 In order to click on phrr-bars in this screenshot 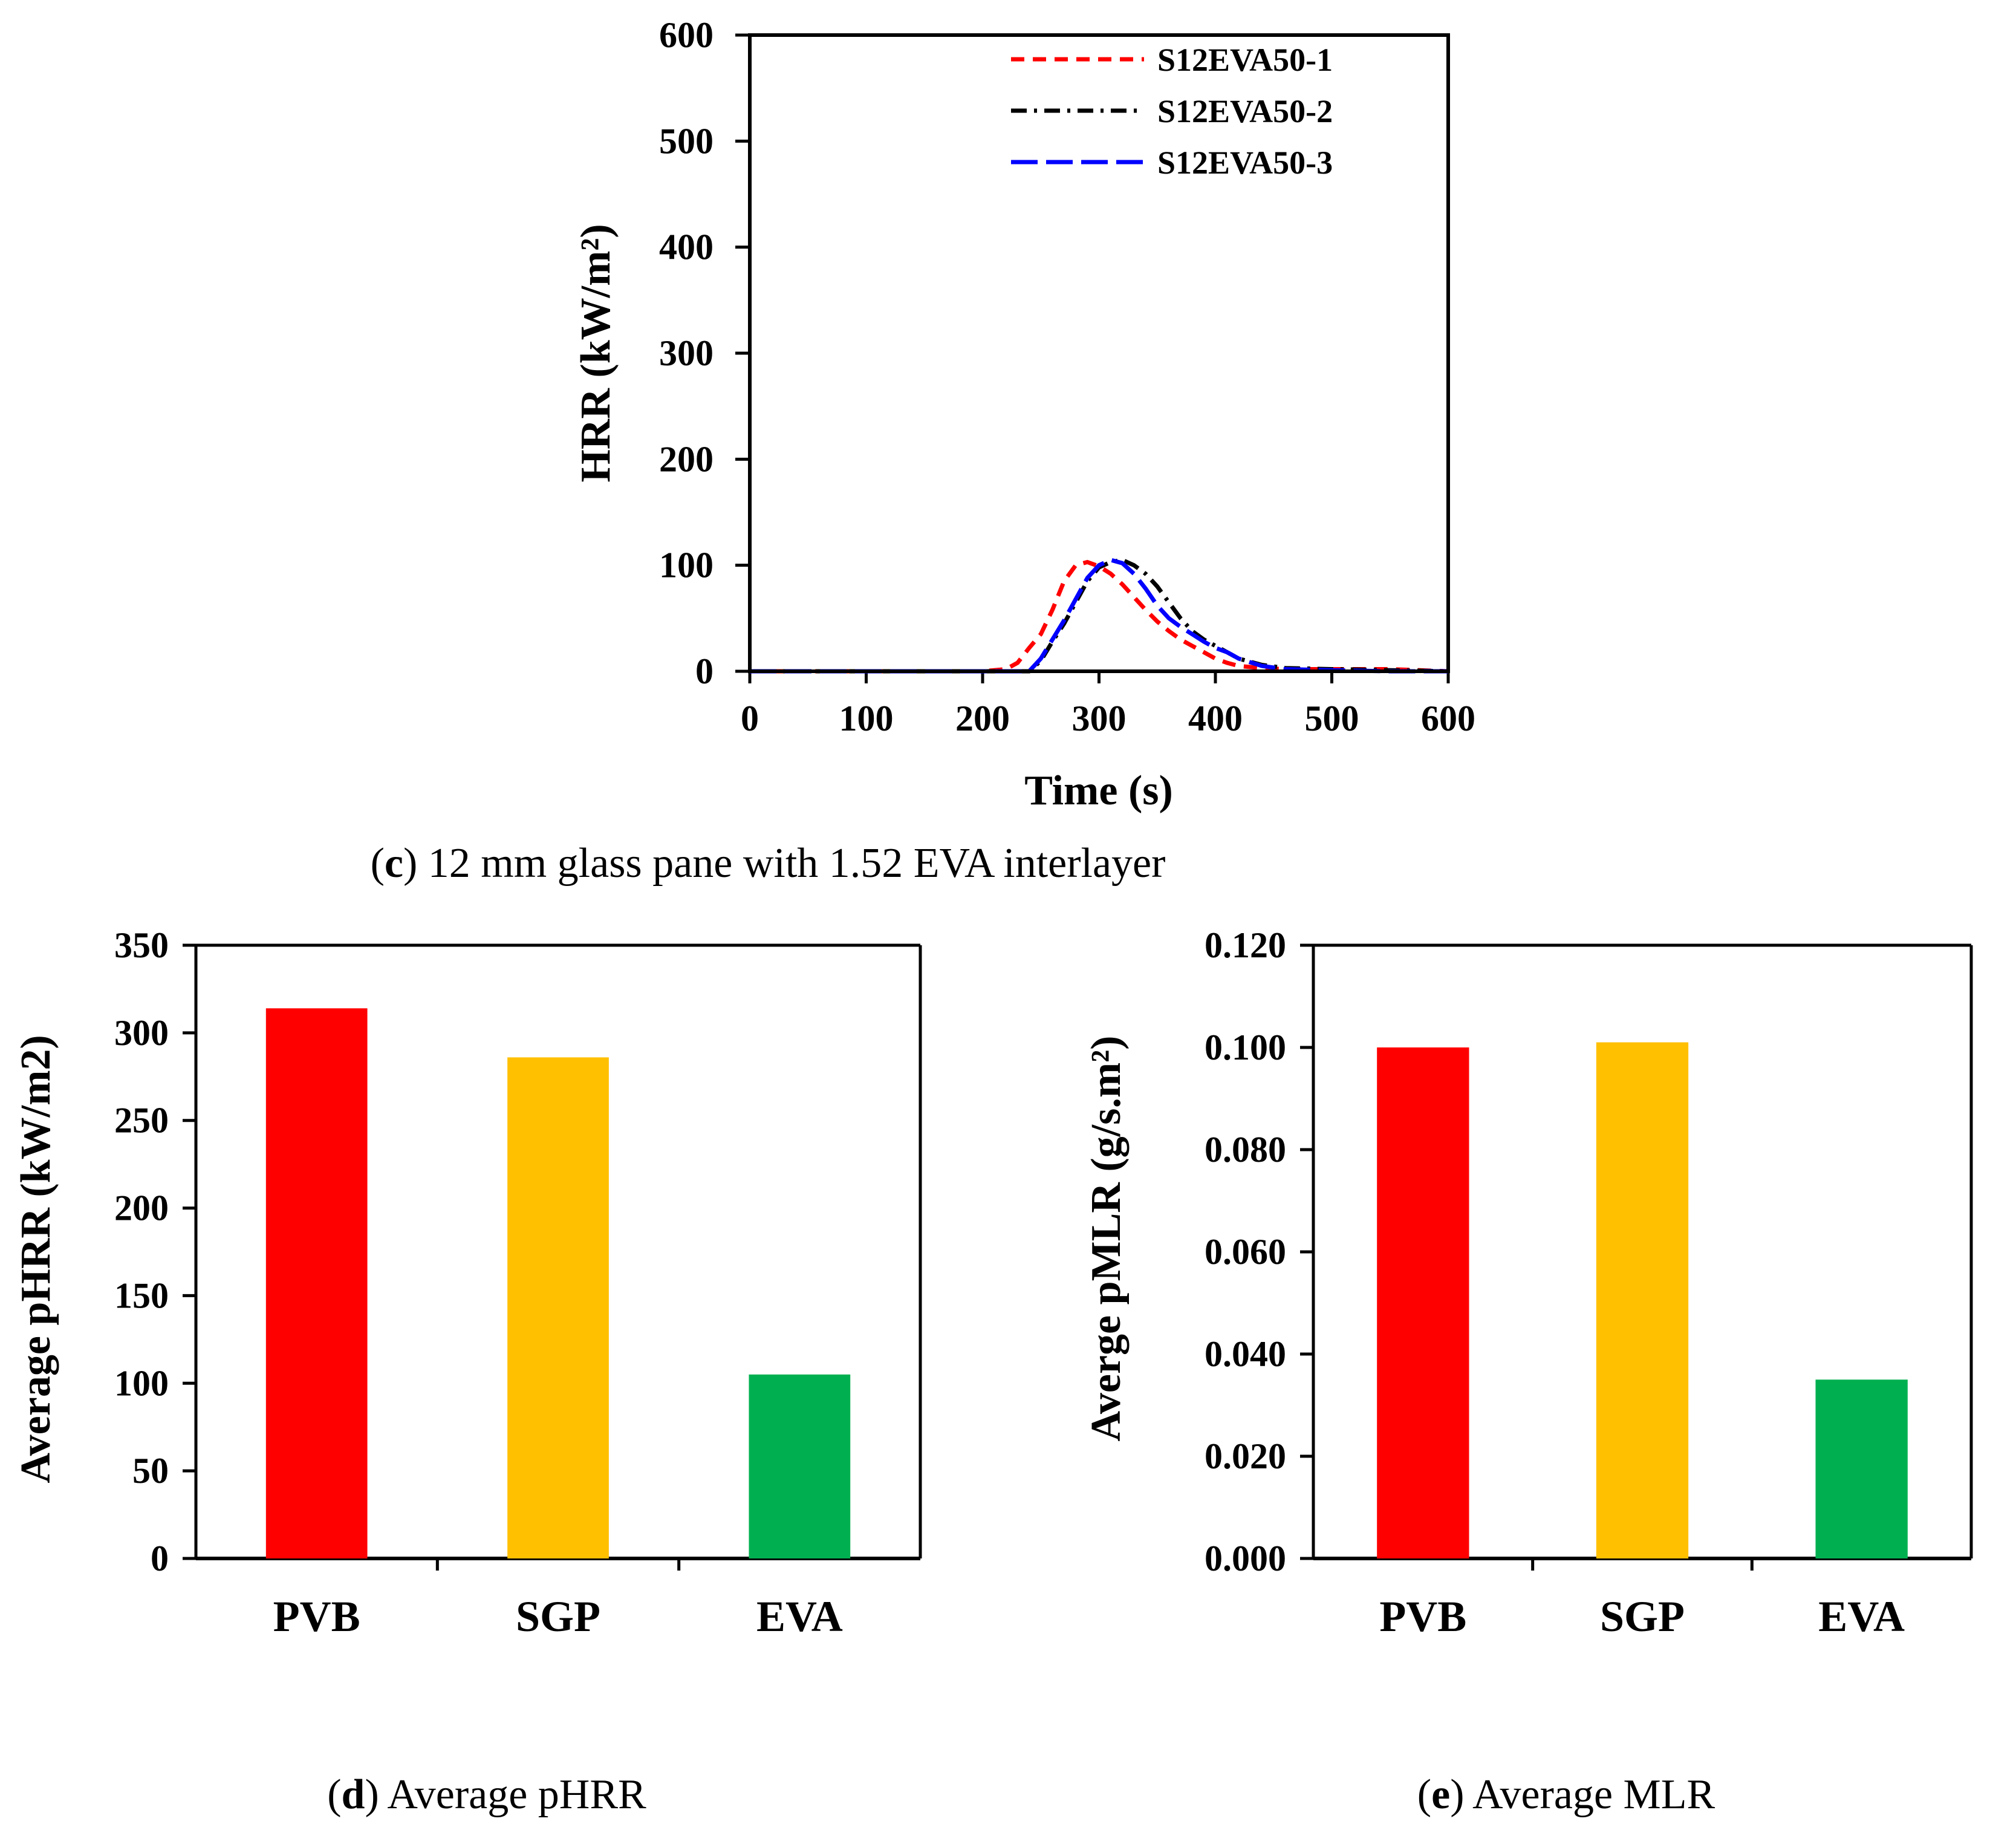, I will do `click(558, 1283)`.